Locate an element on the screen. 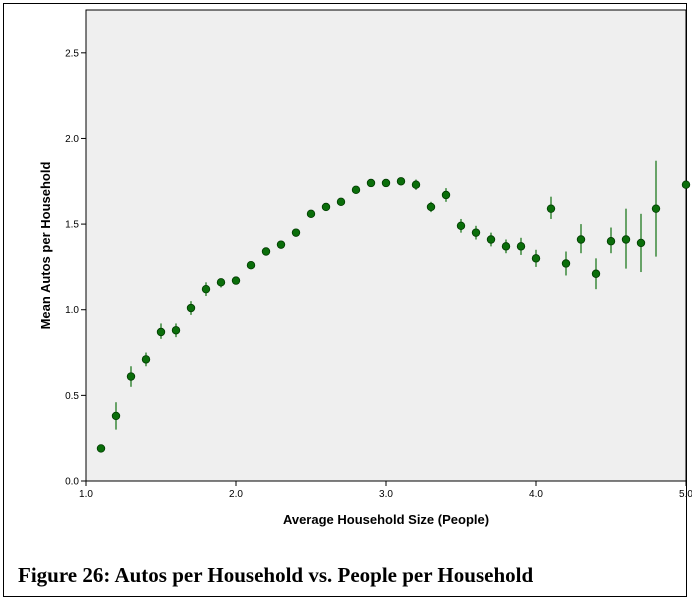  y-tick-label: 0.5 is located at coordinates (72, 396).